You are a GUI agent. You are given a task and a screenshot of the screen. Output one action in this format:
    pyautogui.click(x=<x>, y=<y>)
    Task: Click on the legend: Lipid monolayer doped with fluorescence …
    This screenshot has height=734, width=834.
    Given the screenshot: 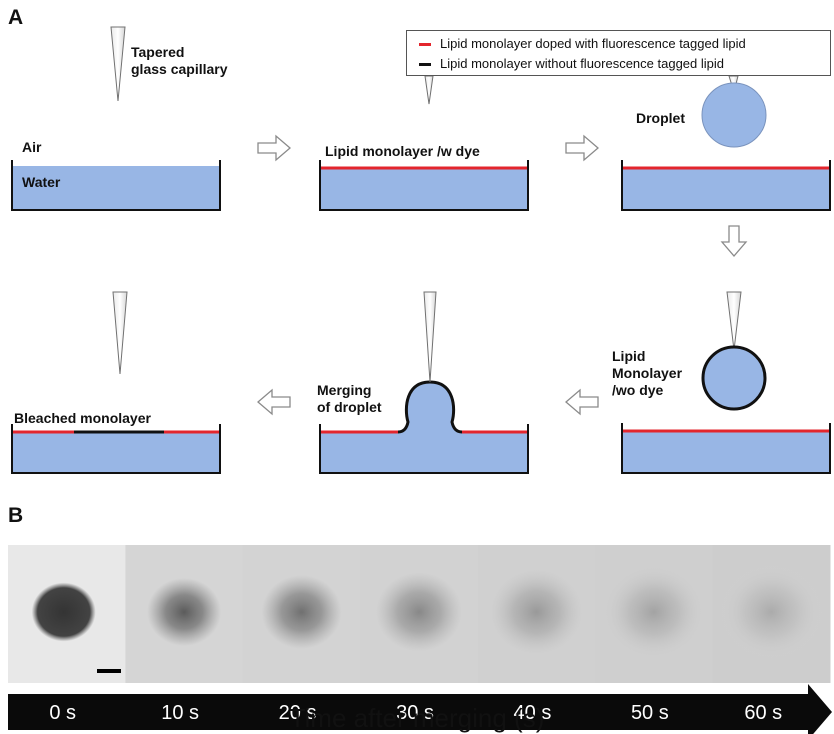 What is the action you would take?
    pyautogui.click(x=618, y=53)
    